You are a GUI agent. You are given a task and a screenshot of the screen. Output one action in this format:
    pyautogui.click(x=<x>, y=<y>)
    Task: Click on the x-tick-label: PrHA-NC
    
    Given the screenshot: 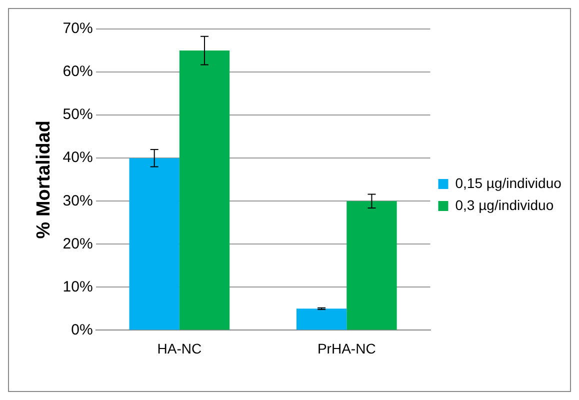 What is the action you would take?
    pyautogui.click(x=346, y=348)
    